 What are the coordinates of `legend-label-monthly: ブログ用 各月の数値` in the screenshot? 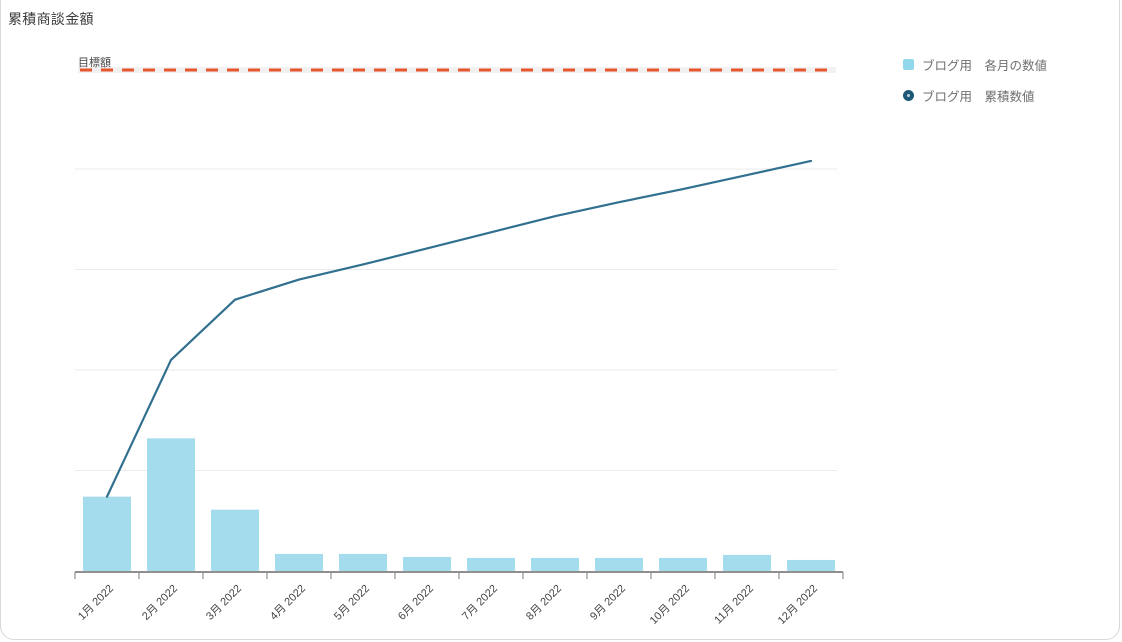 It's located at (985, 66).